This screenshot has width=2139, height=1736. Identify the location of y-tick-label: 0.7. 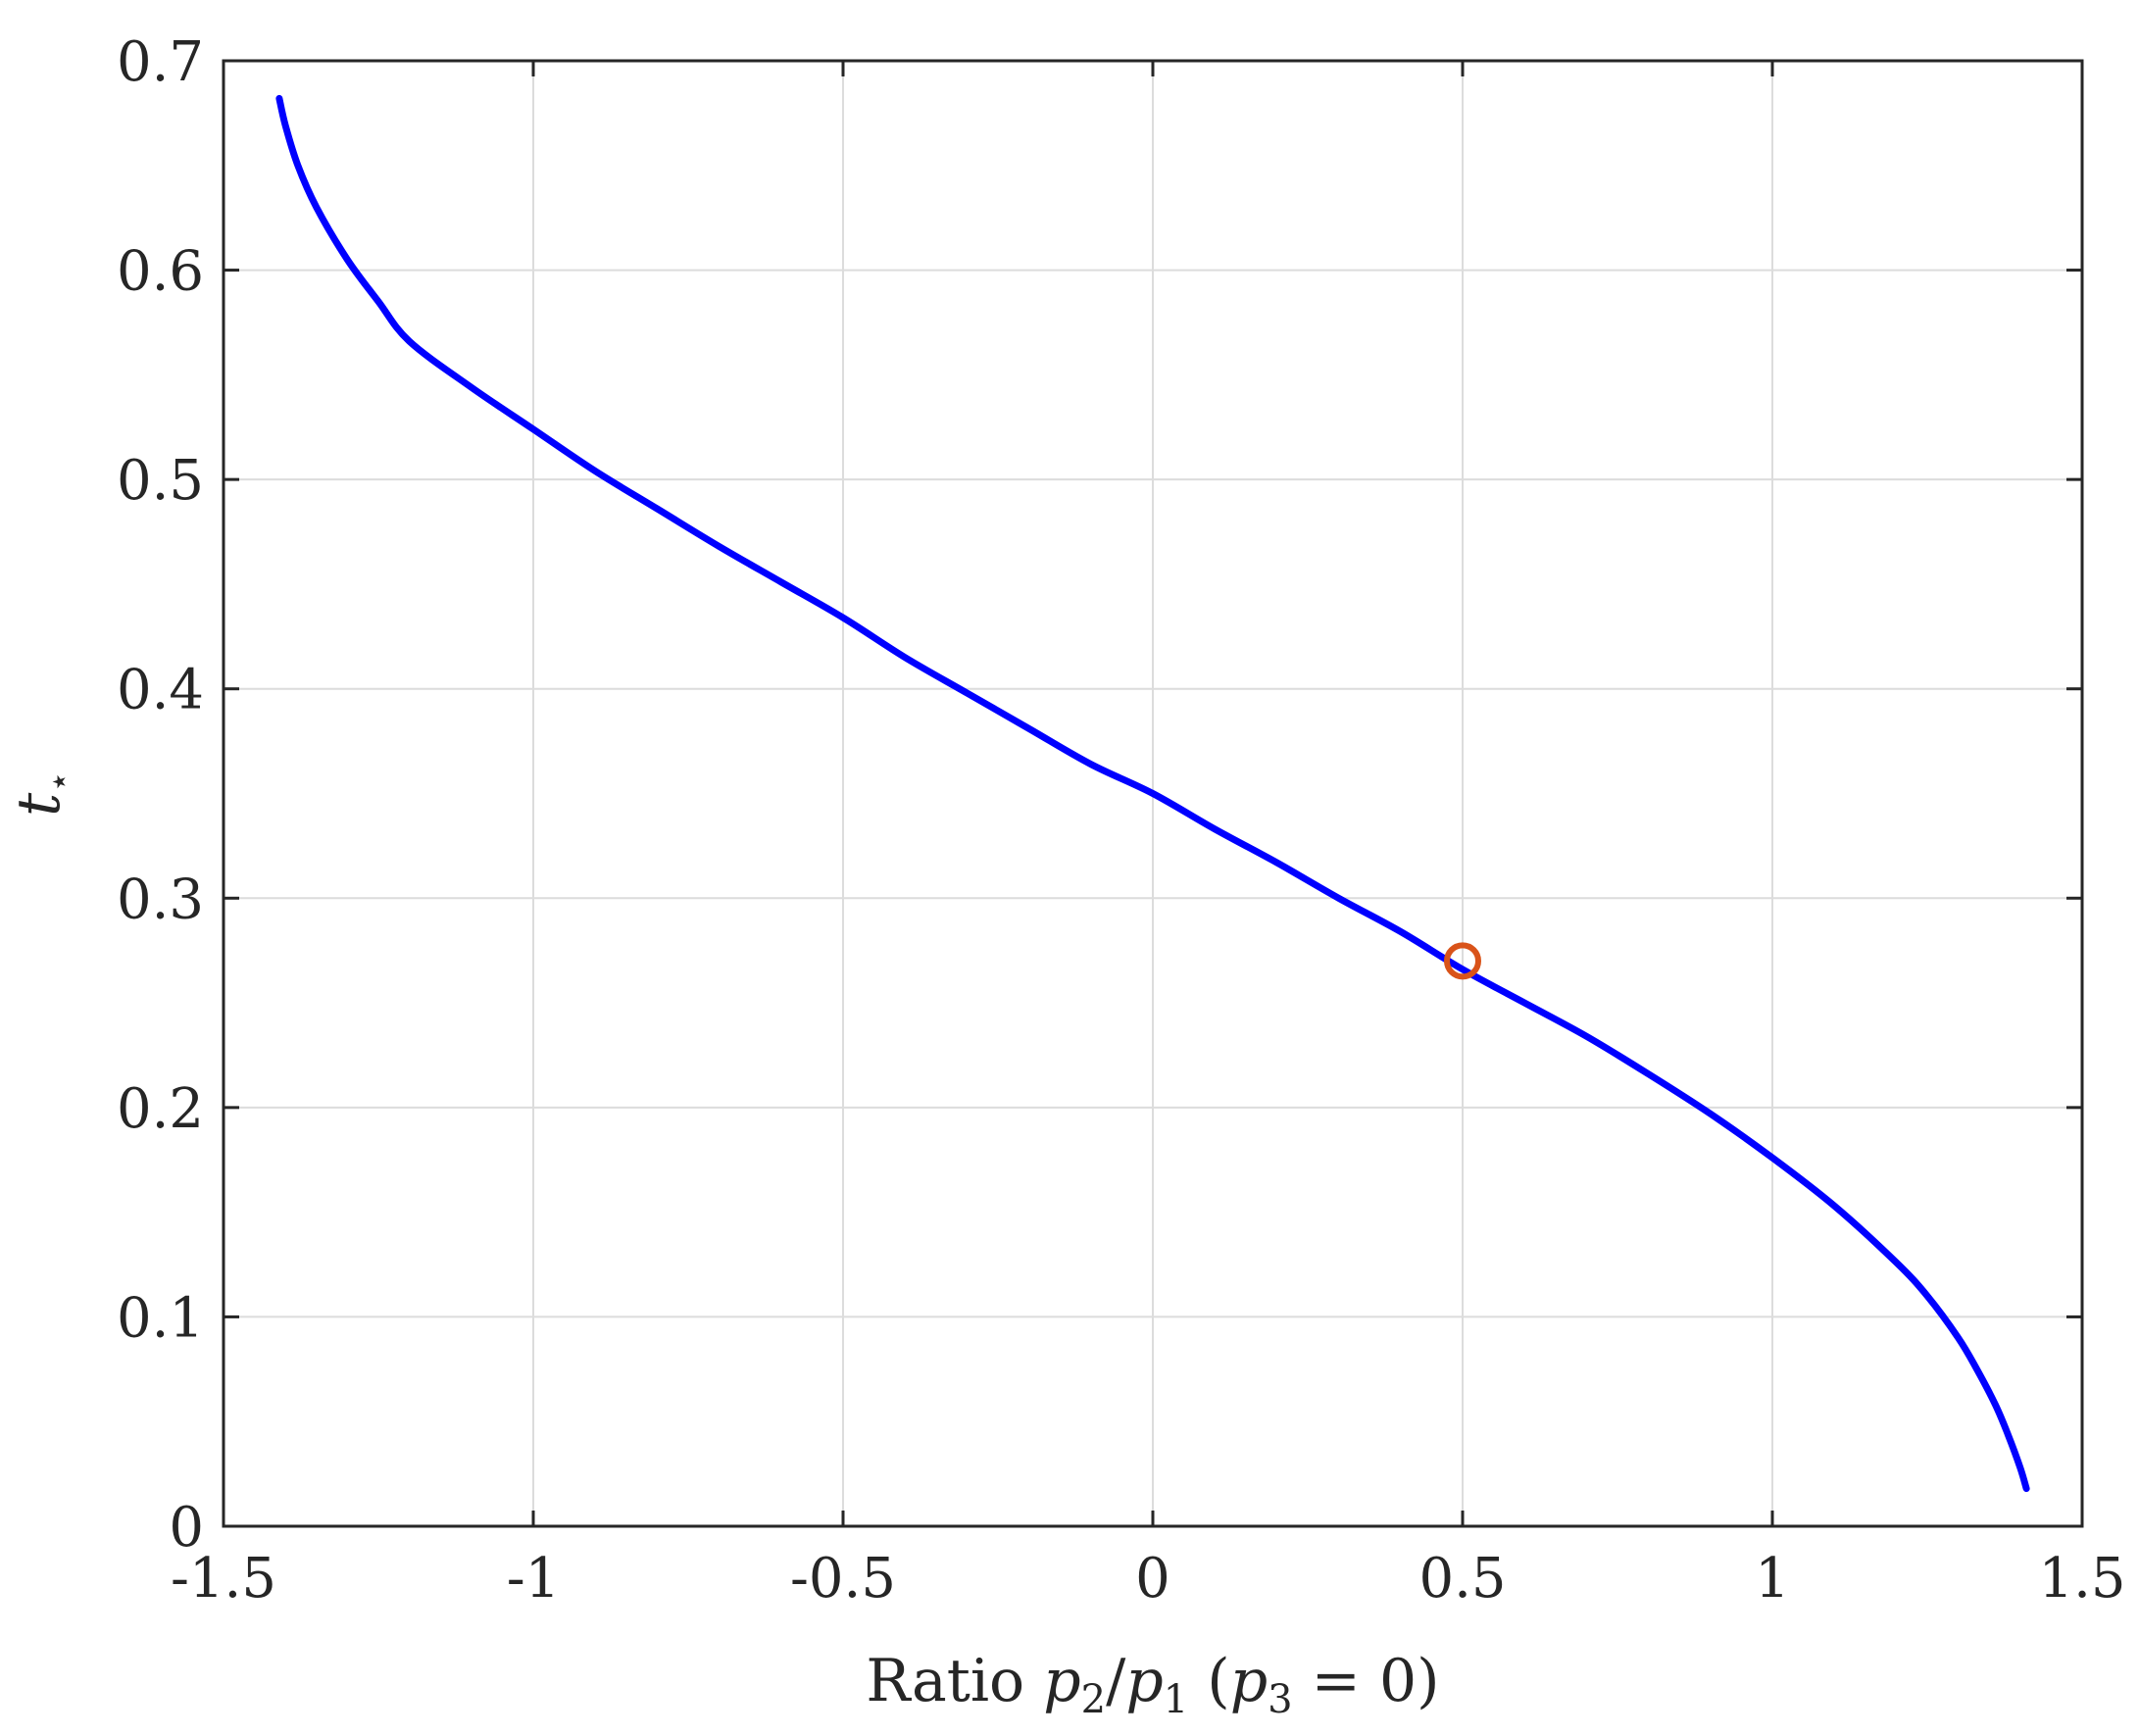
(160, 62).